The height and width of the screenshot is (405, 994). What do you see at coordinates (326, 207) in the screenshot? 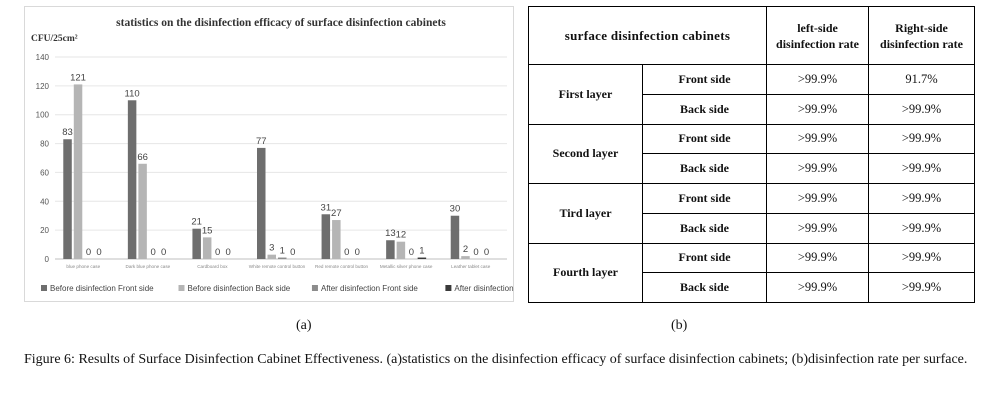
I see `data-label: 31` at bounding box center [326, 207].